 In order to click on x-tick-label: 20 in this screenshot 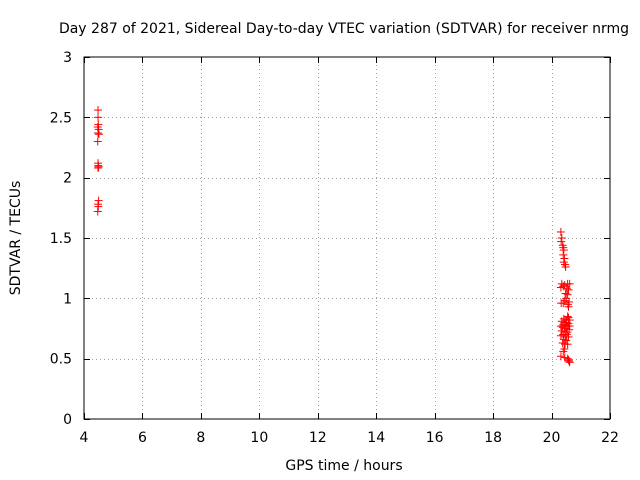, I will do `click(552, 438)`.